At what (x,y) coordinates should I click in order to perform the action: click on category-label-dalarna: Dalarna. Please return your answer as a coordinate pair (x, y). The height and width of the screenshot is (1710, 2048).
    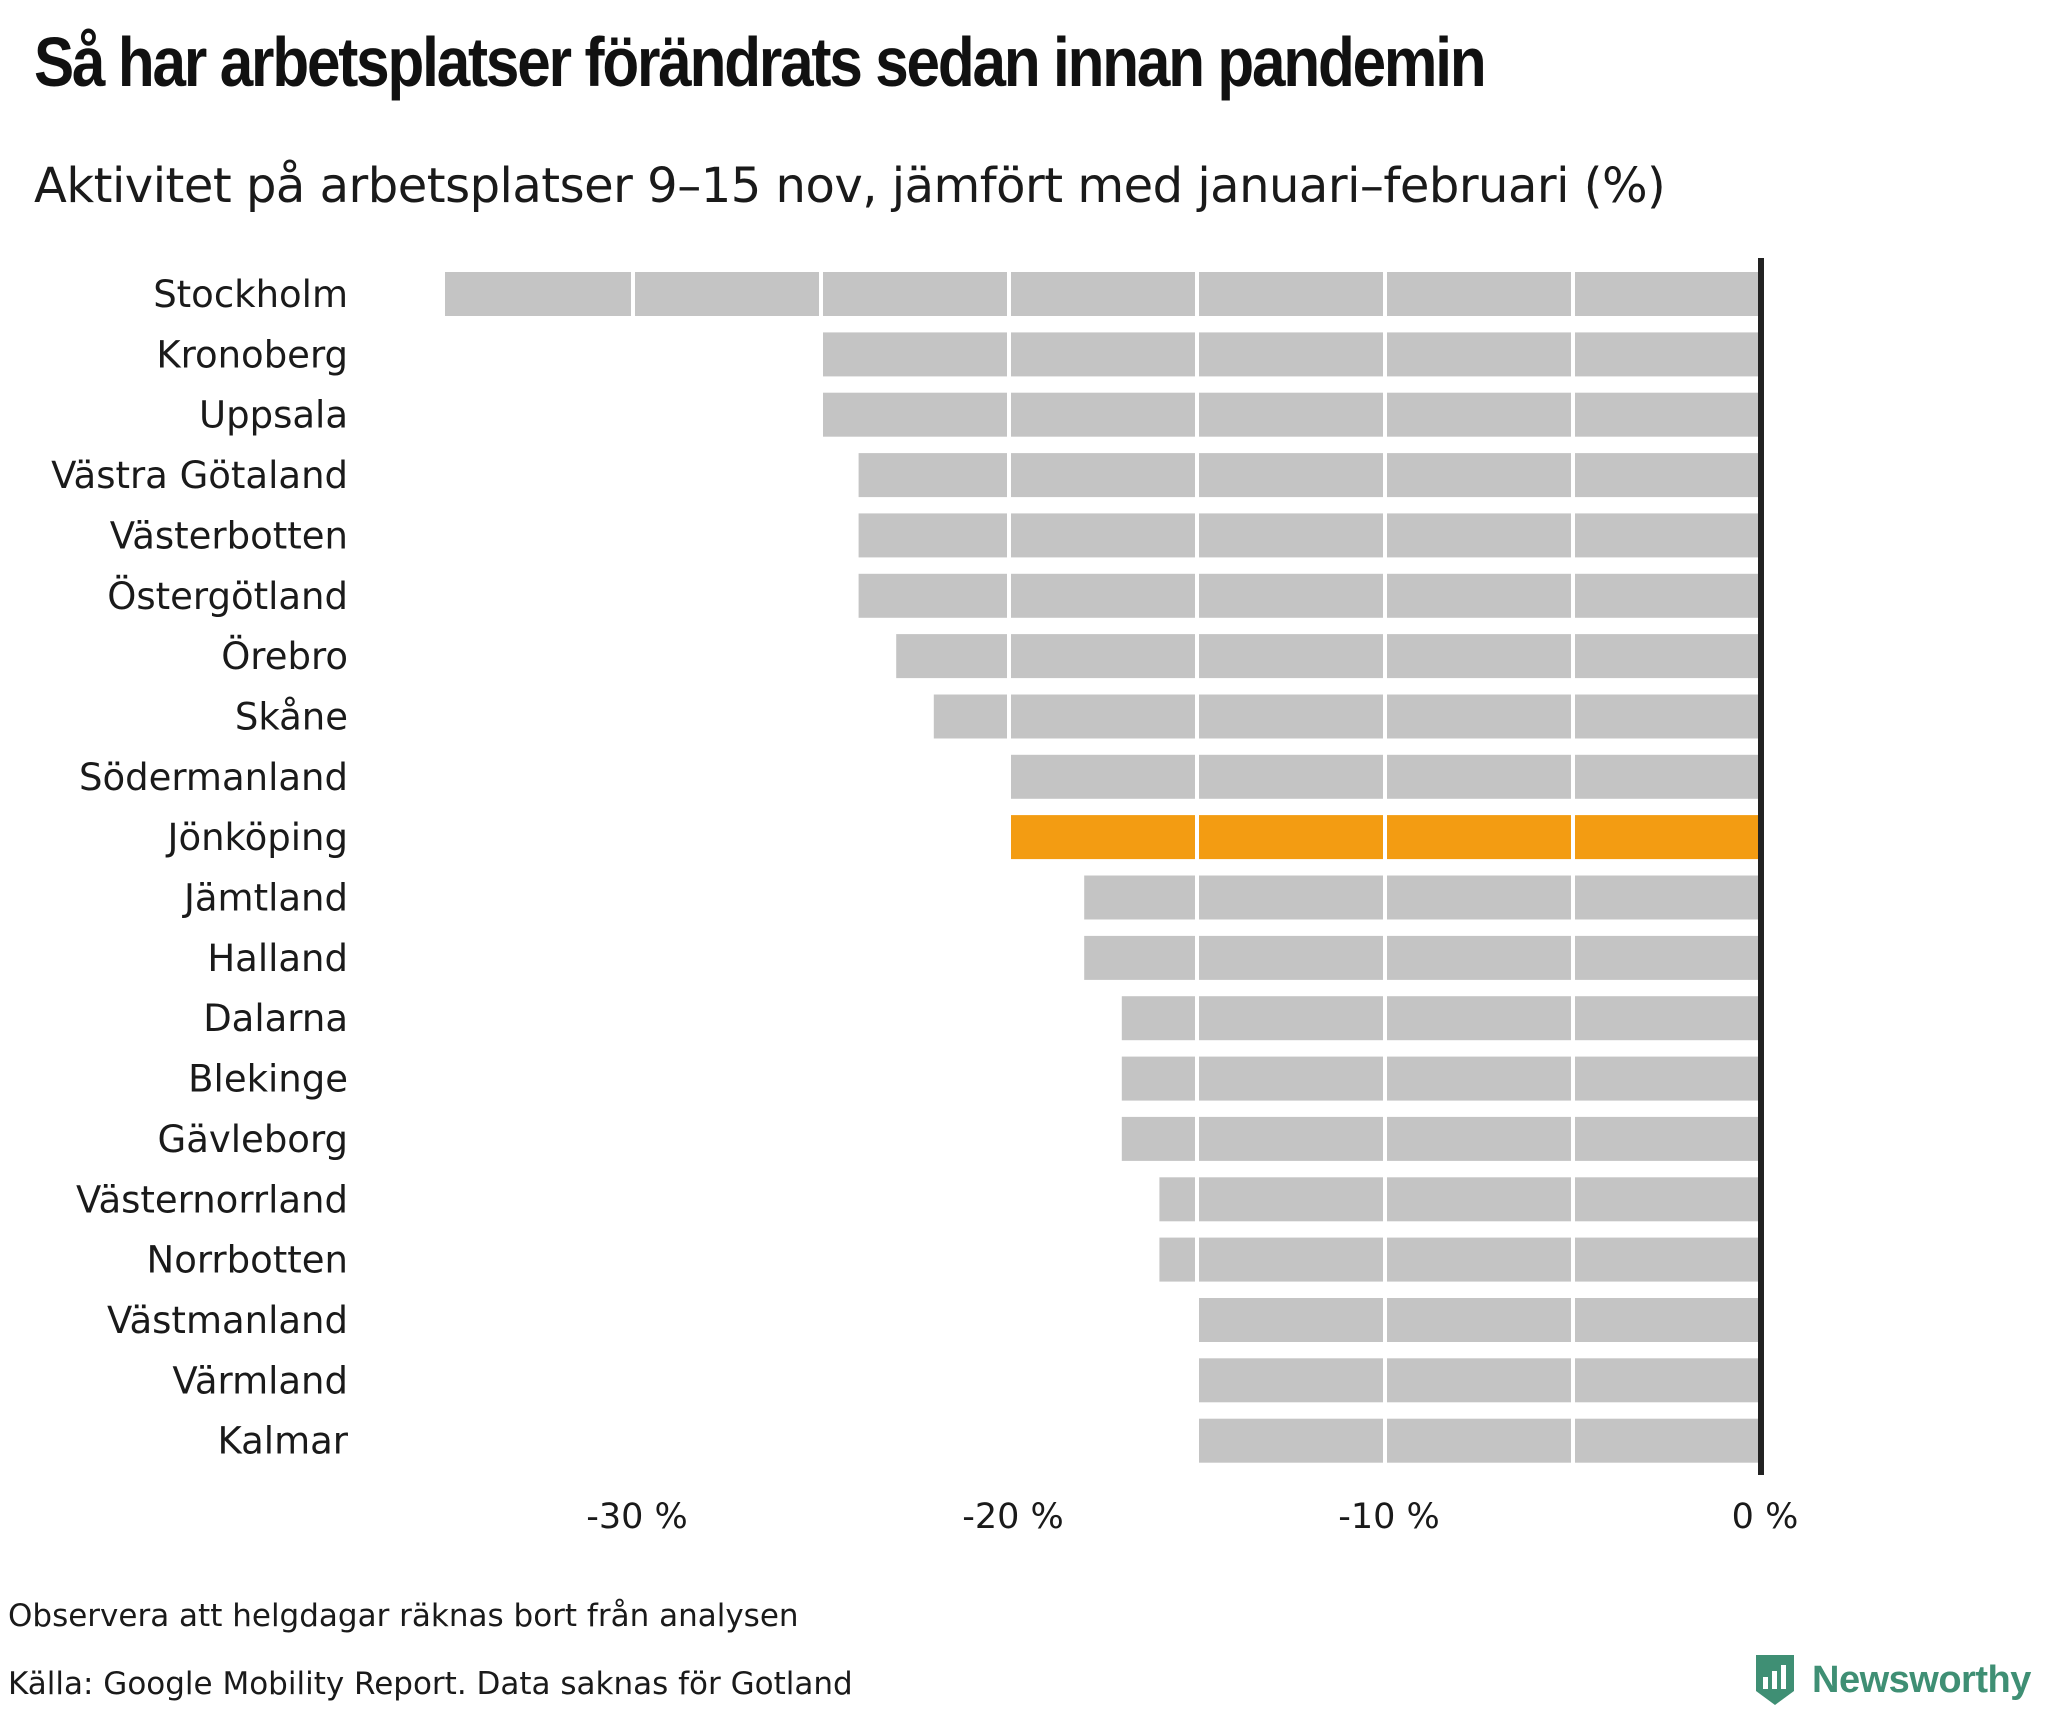
    Looking at the image, I should click on (275, 1018).